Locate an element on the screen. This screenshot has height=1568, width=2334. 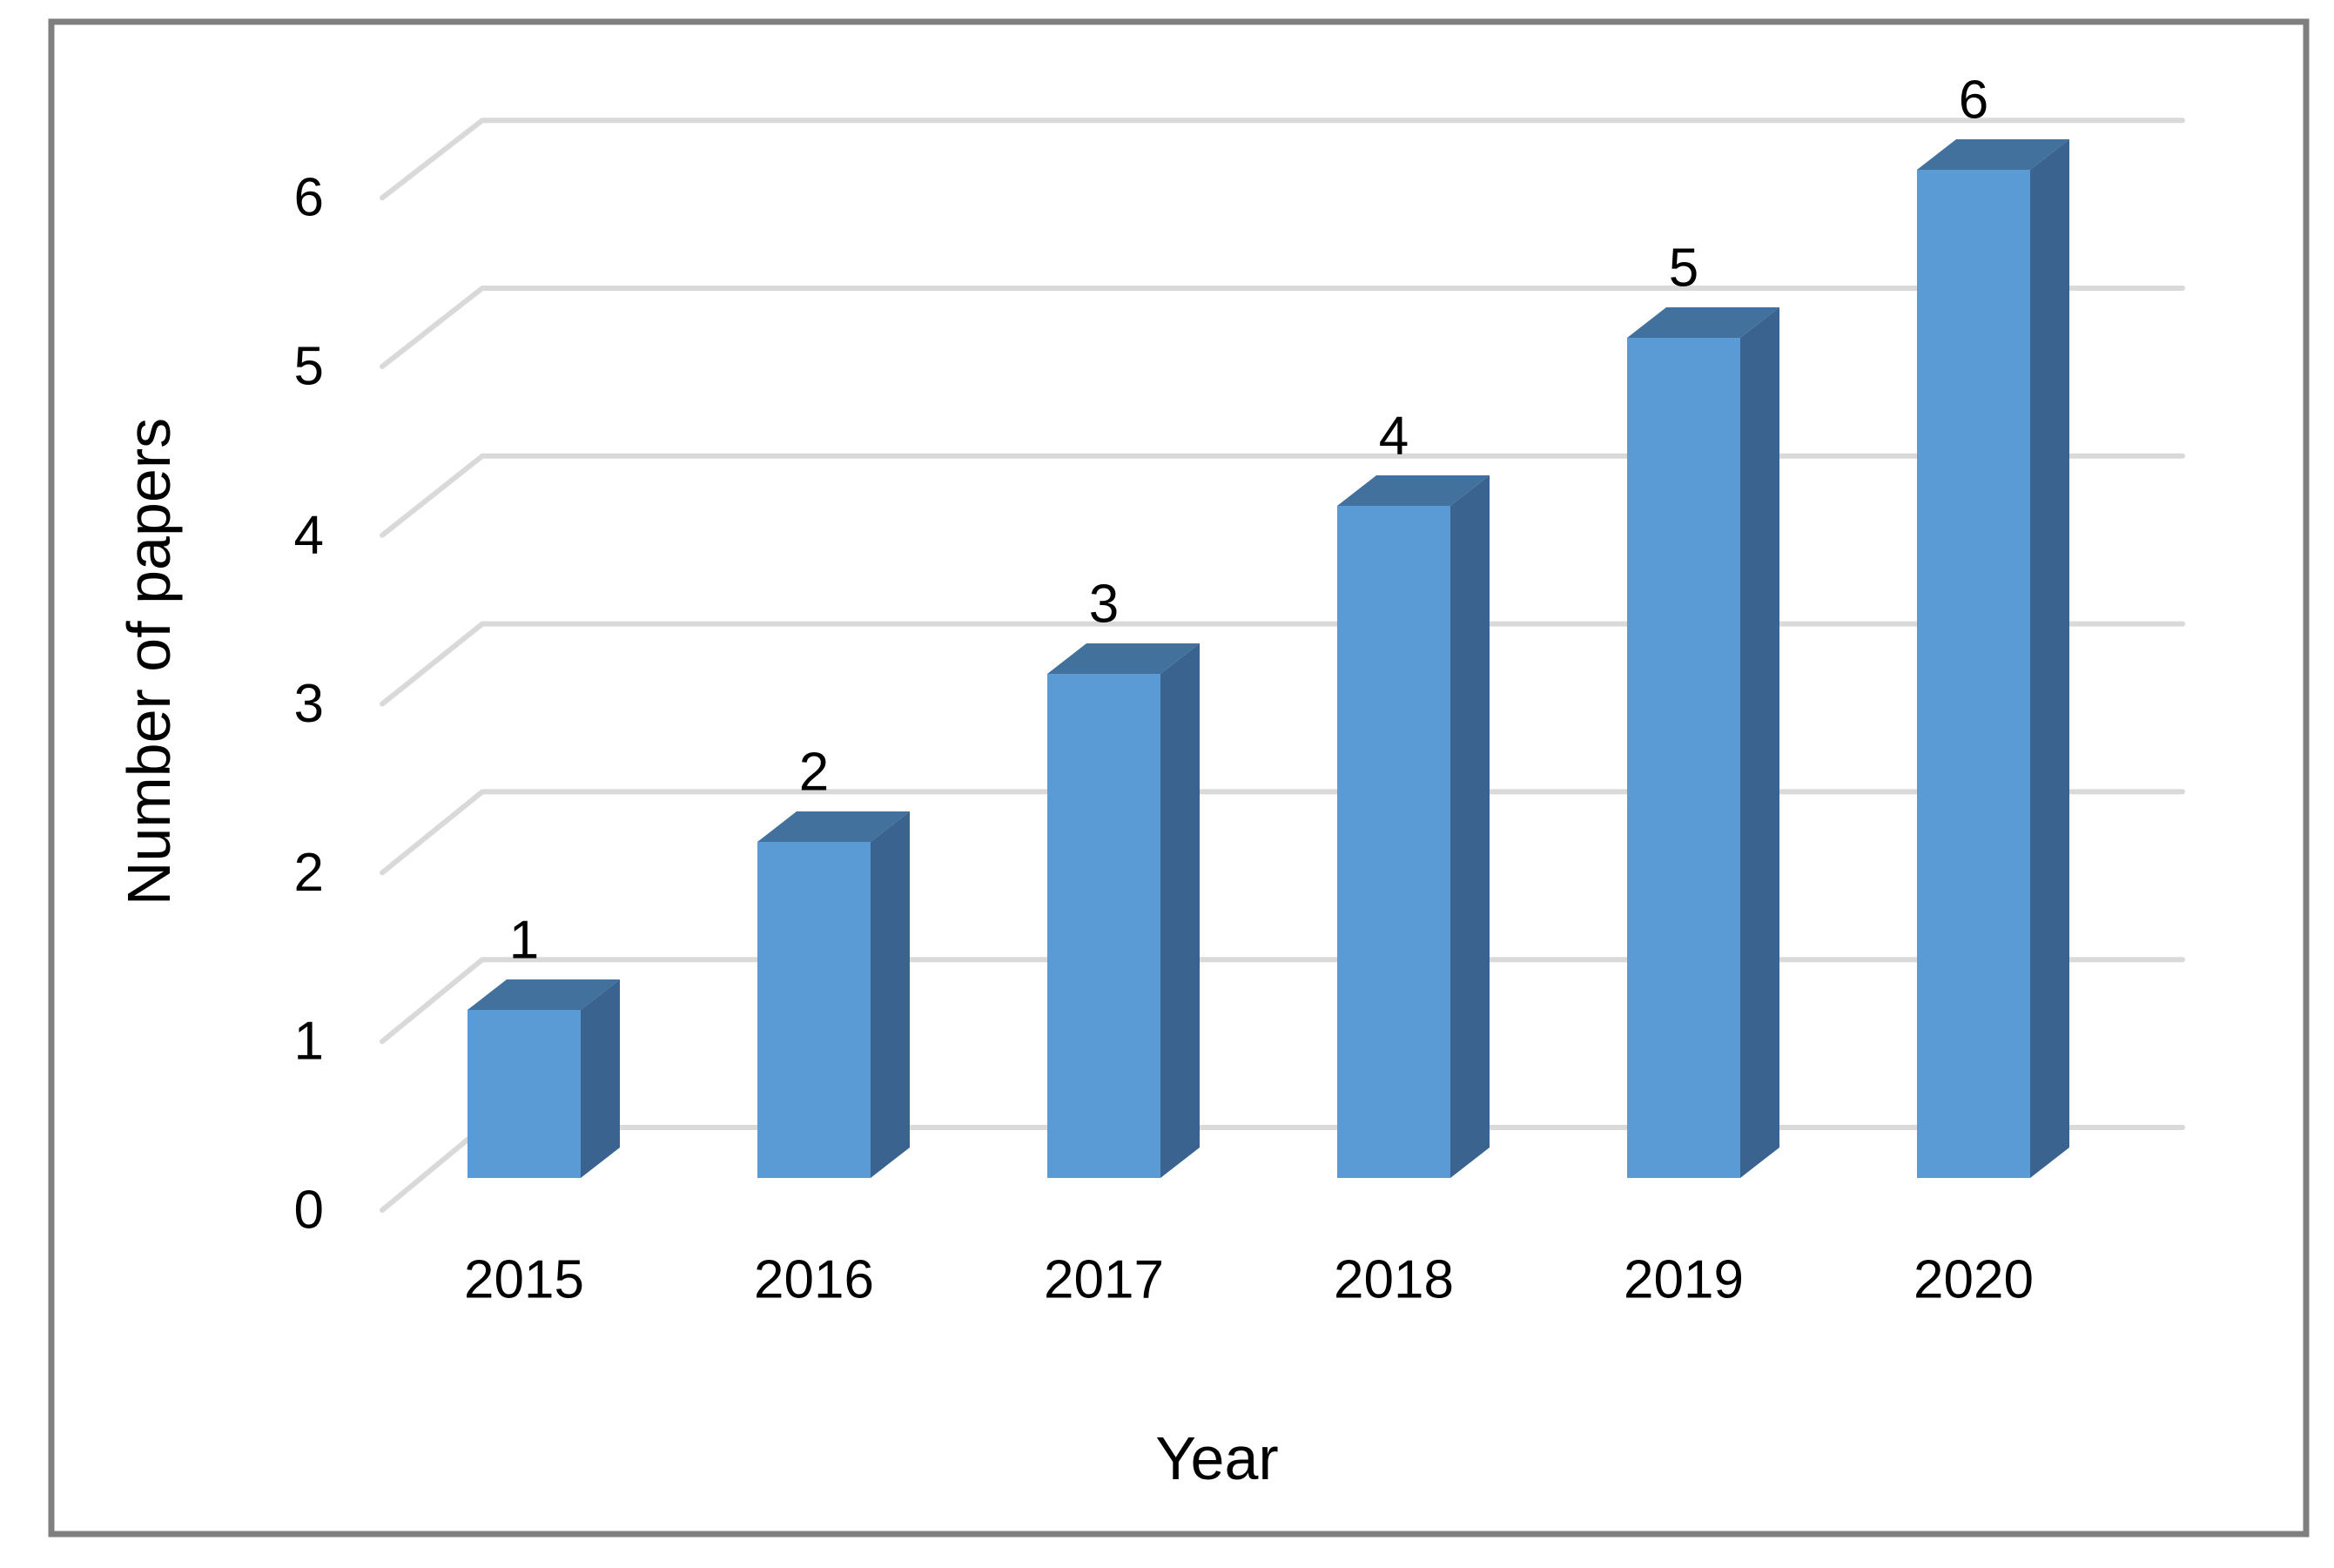
y-tick-label-2: 2 is located at coordinates (309, 873).